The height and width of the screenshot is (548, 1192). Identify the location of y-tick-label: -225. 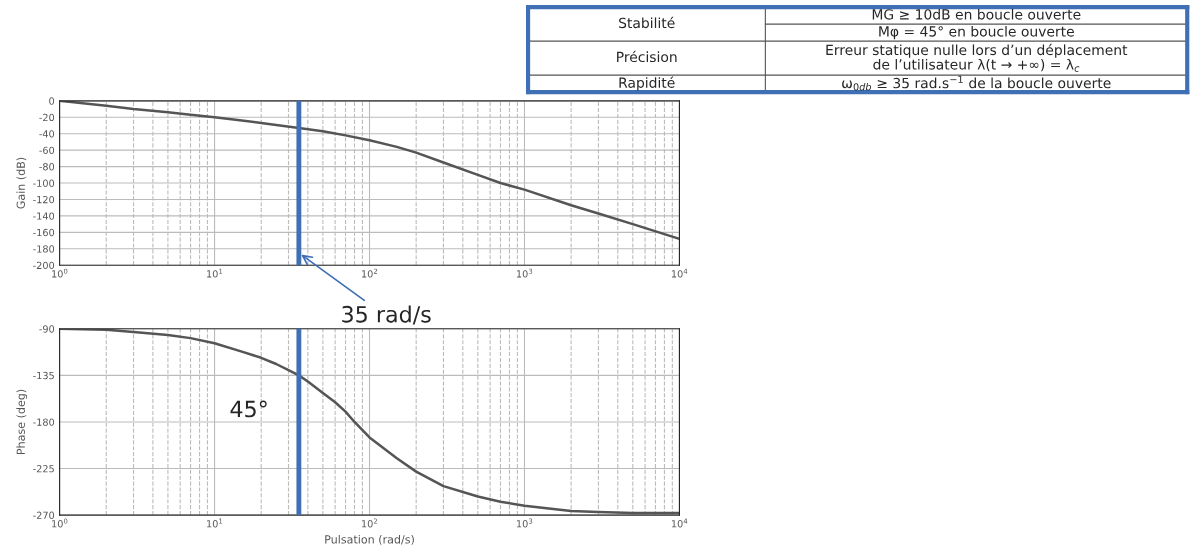
(43, 469).